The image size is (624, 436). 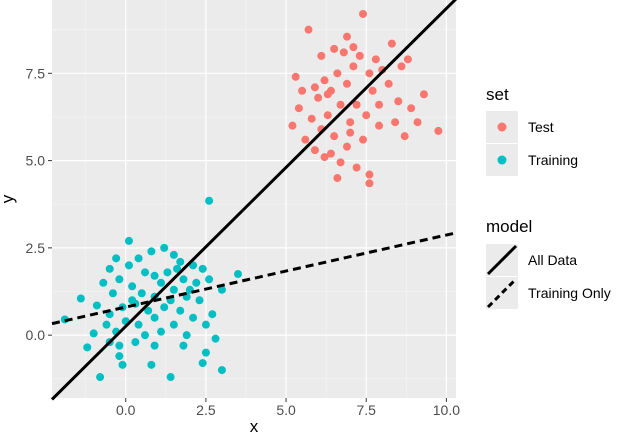 I want to click on legend-key-training, so click(x=502, y=160).